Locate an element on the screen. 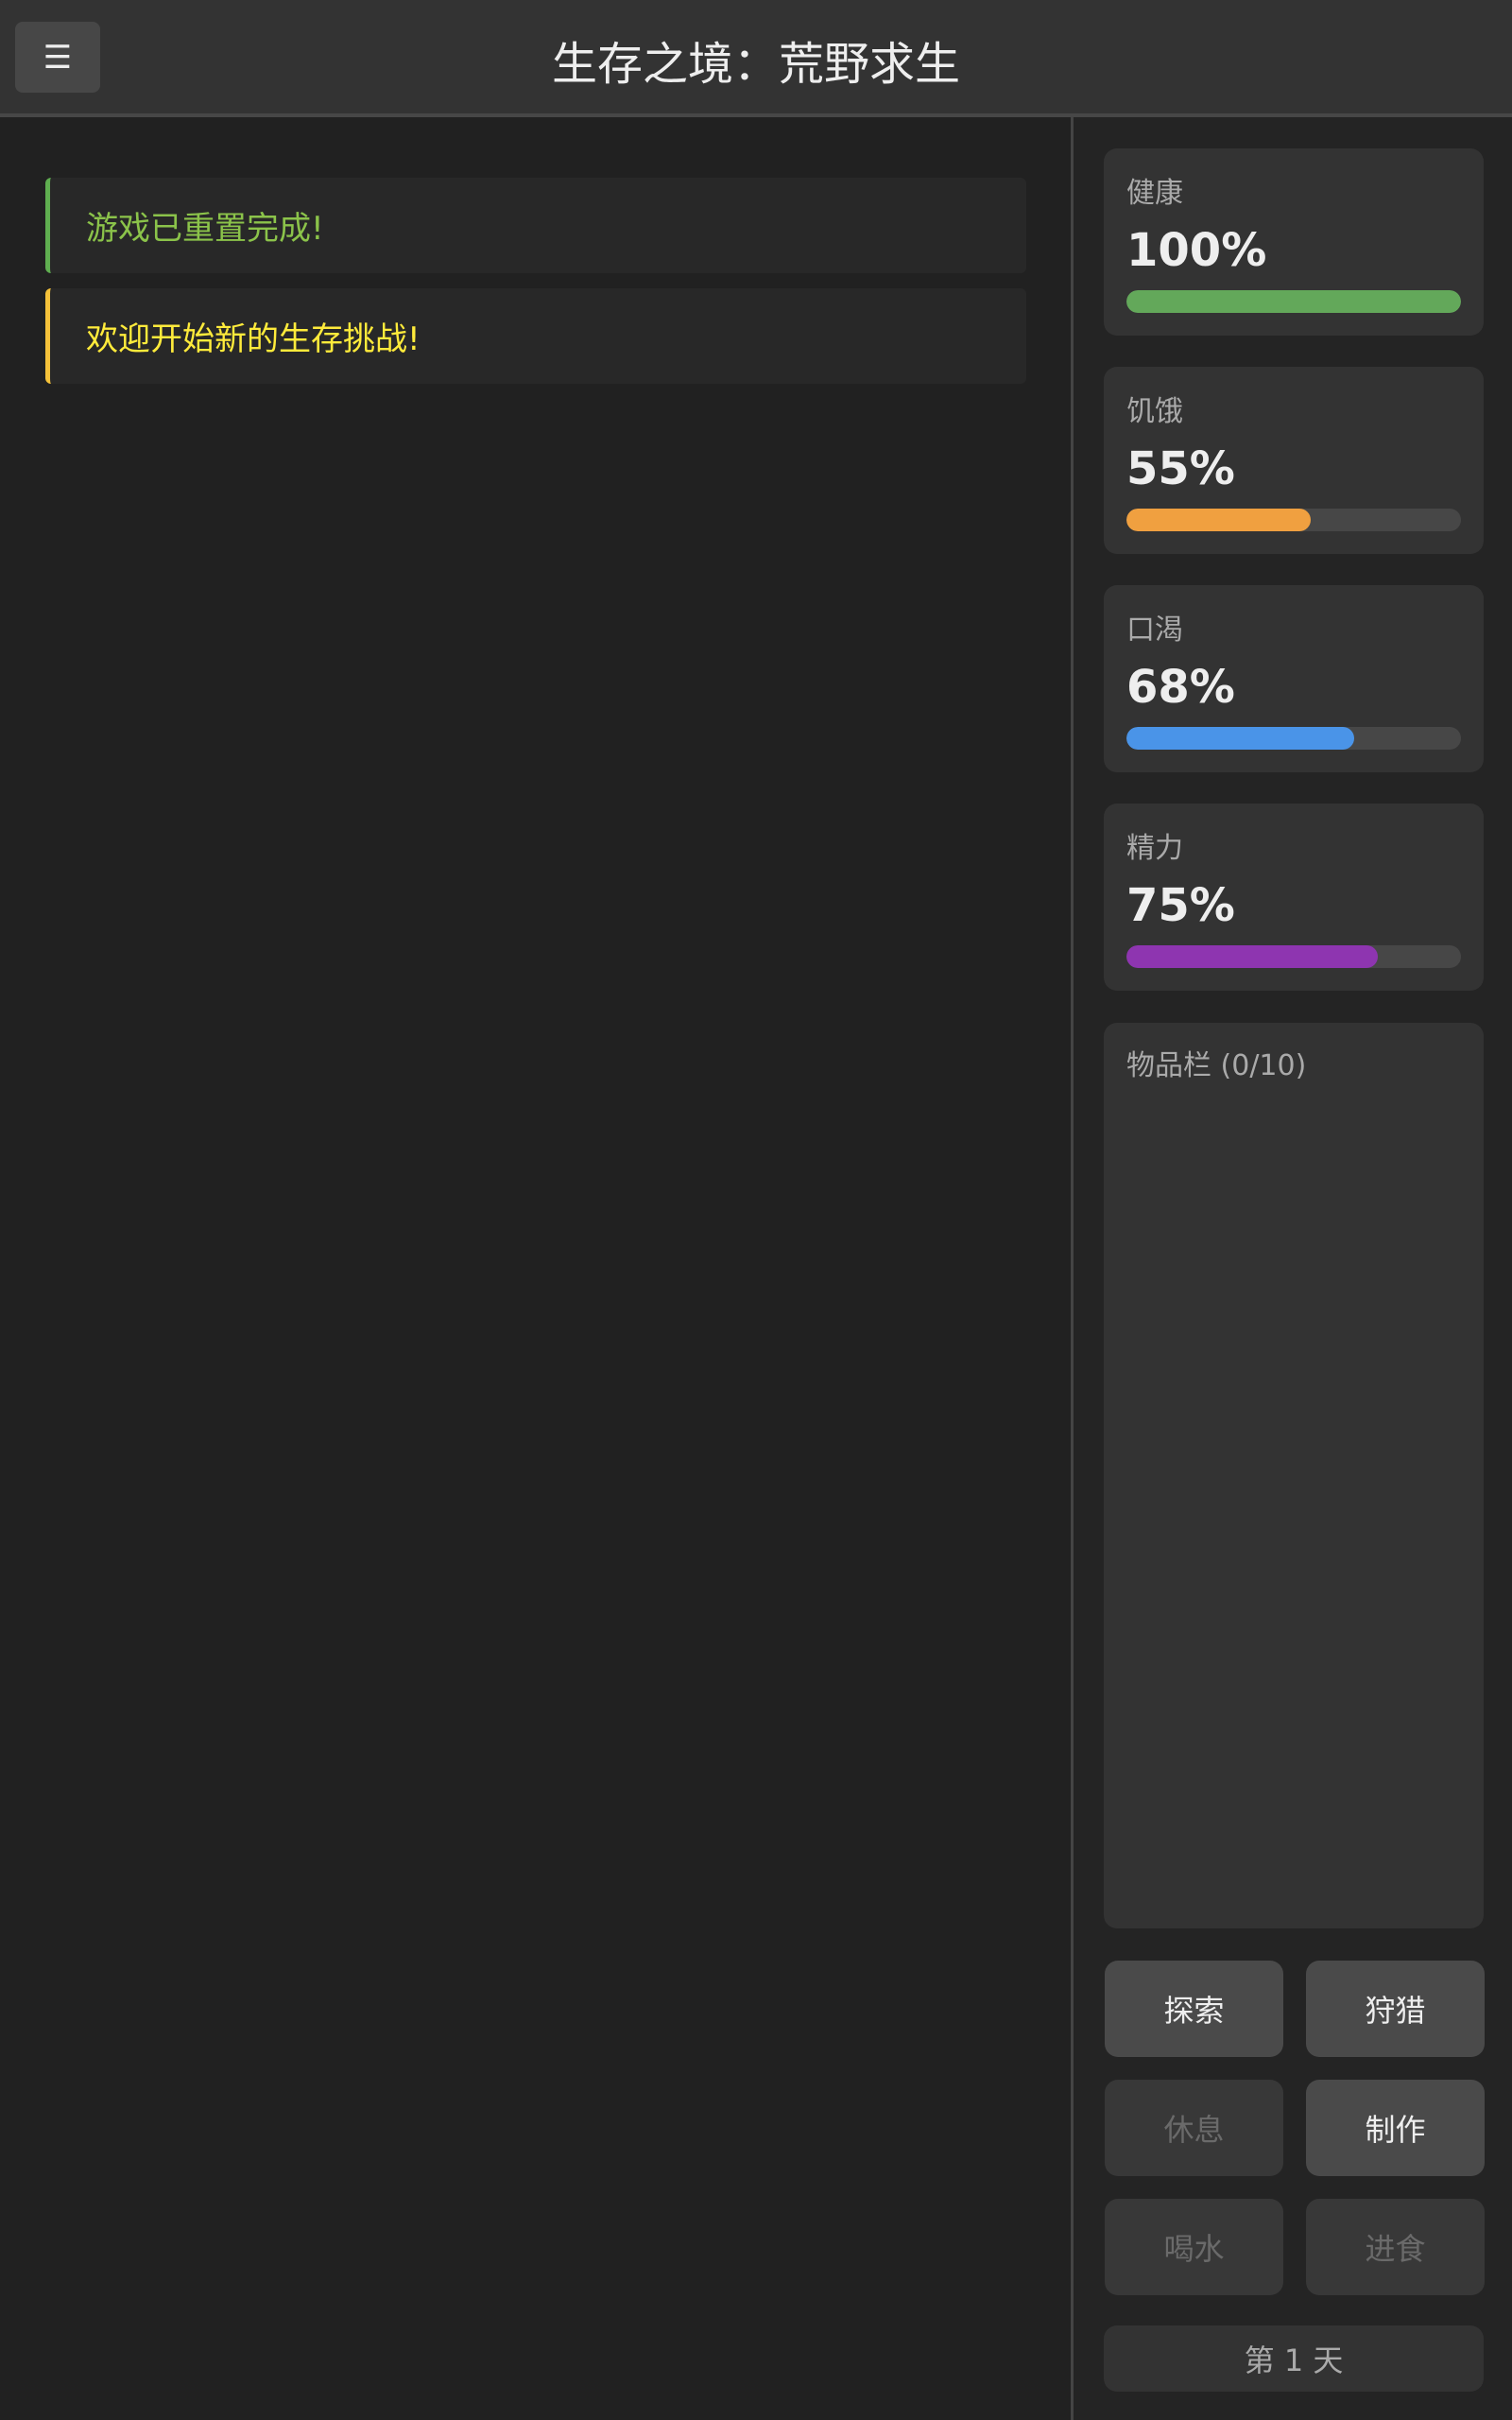  stat-card-hunger: 饥饿 55% is located at coordinates (1294, 460).